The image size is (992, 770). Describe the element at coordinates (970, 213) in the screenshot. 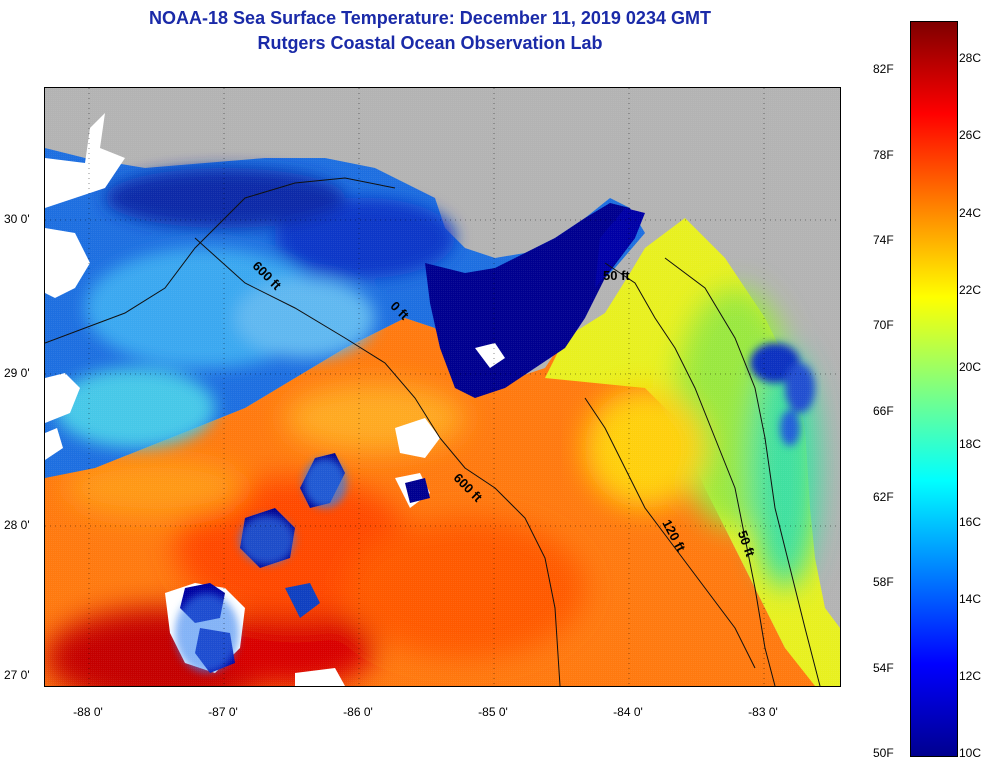

I see `colorbar-label-24c: 24C` at that location.